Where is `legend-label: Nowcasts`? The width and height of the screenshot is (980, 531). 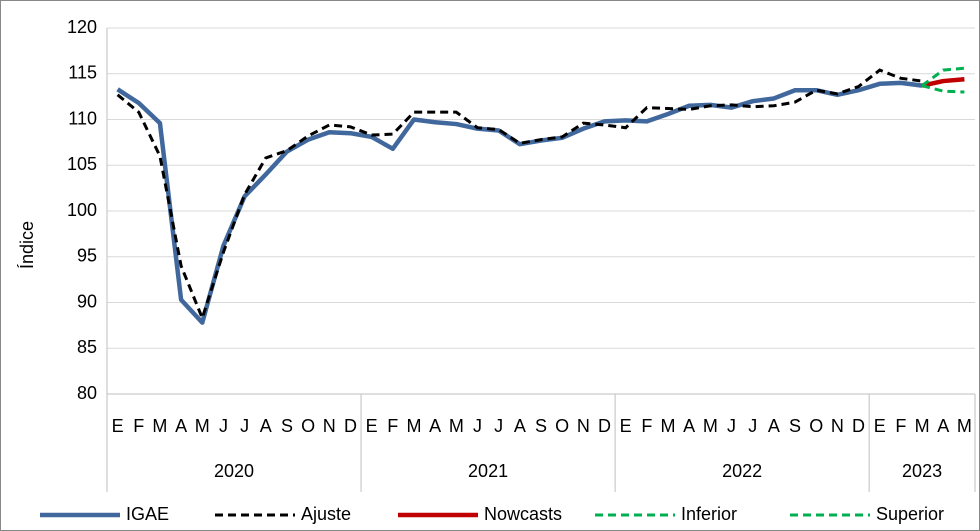 legend-label: Nowcasts is located at coordinates (523, 514).